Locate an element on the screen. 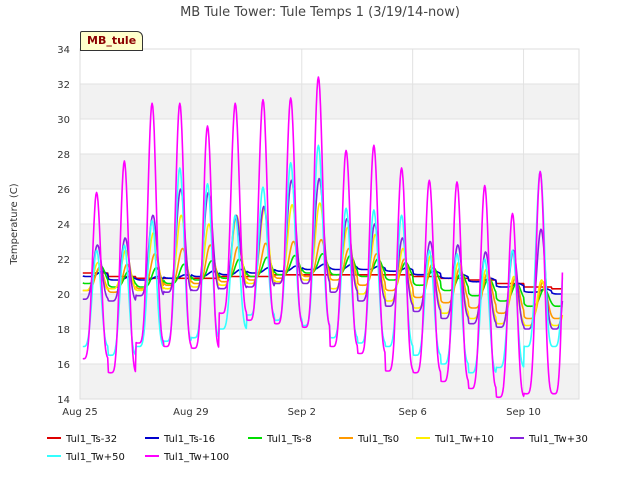  x-tick-label: Aug 29 is located at coordinates (190, 412).